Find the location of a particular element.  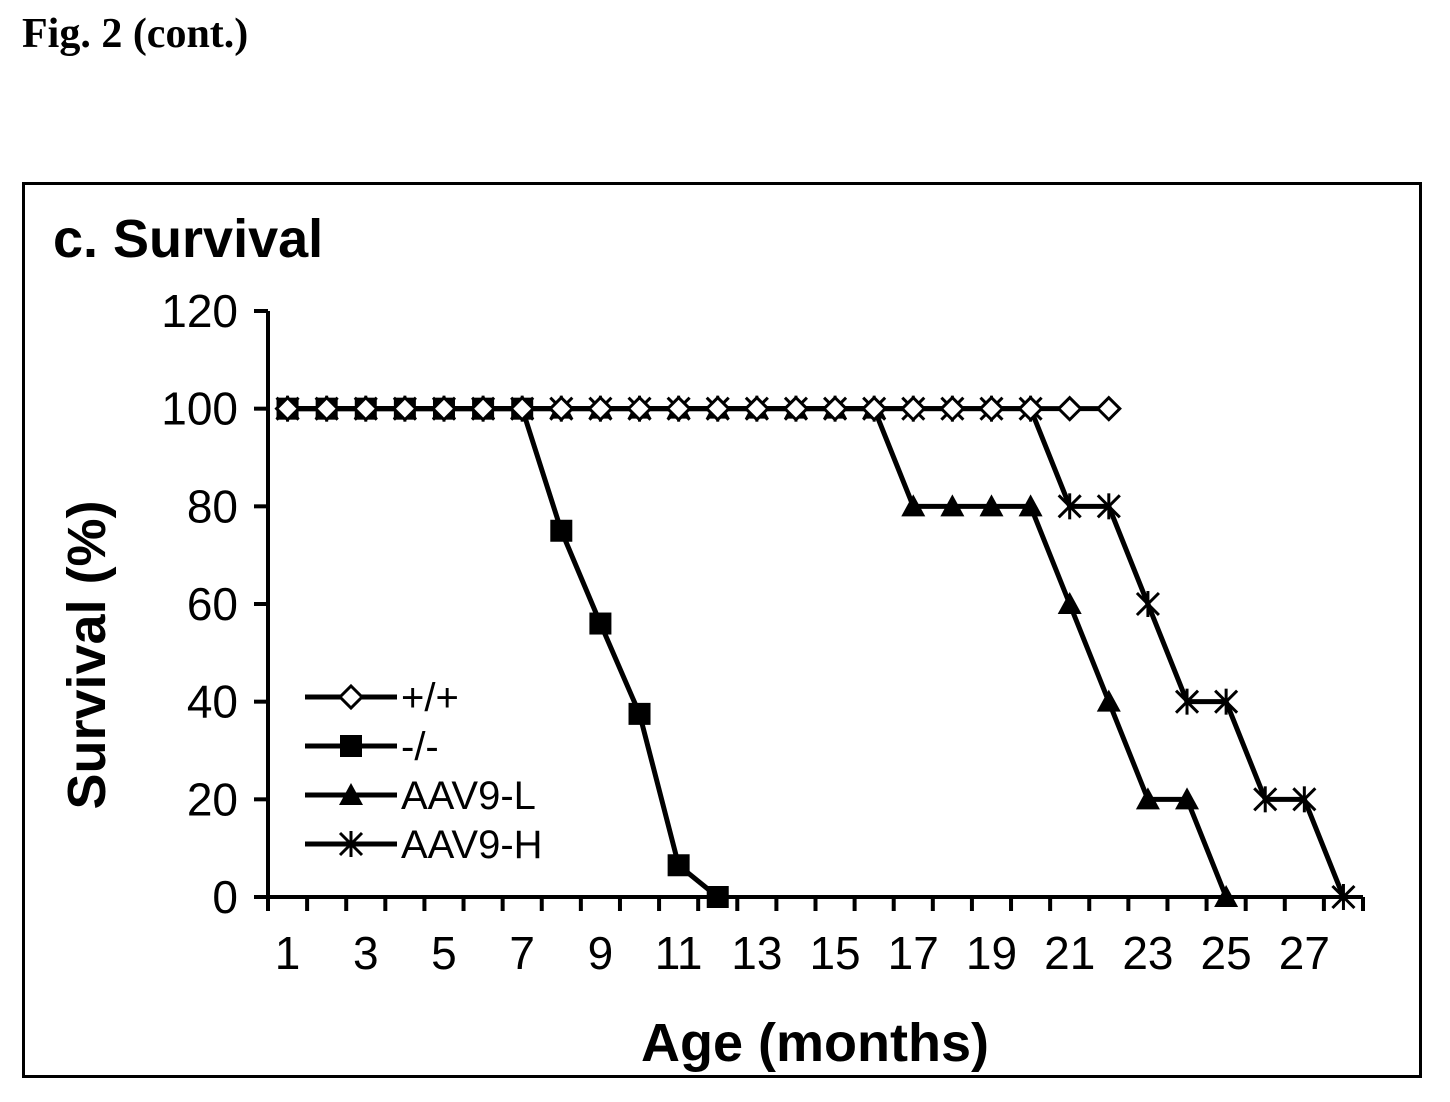

legend-label: AAV9-H is located at coordinates (472, 845).